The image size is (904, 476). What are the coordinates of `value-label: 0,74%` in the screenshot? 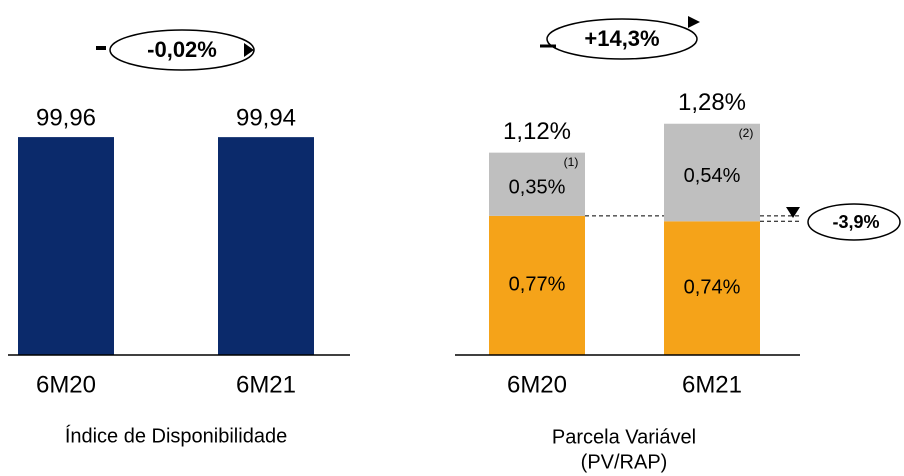 It's located at (712, 287).